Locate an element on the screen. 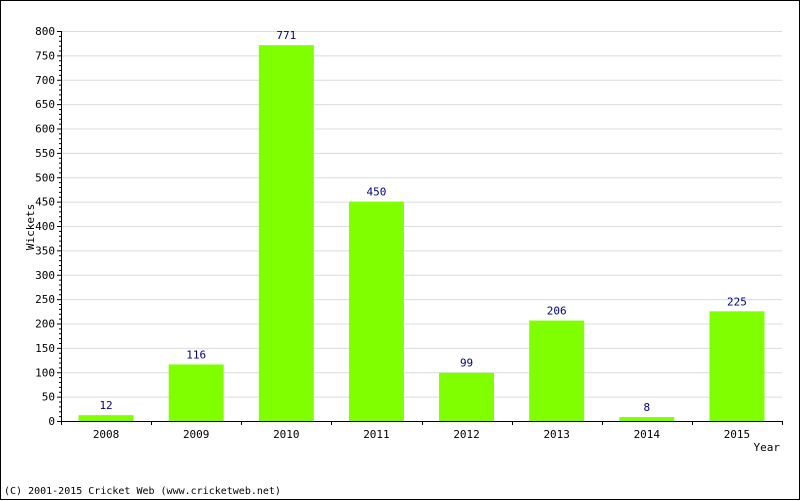 The image size is (800, 501). x-tick-label: 2009 is located at coordinates (196, 434).